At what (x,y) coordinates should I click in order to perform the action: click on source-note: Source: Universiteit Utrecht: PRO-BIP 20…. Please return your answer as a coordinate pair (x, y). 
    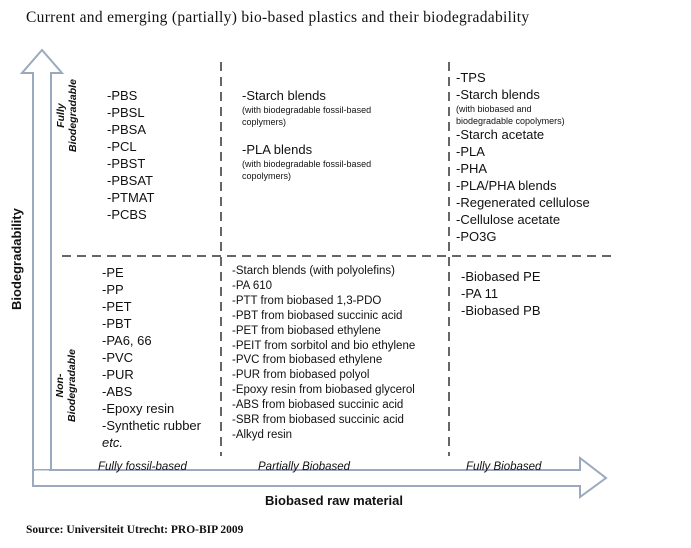
    Looking at the image, I should click on (135, 530).